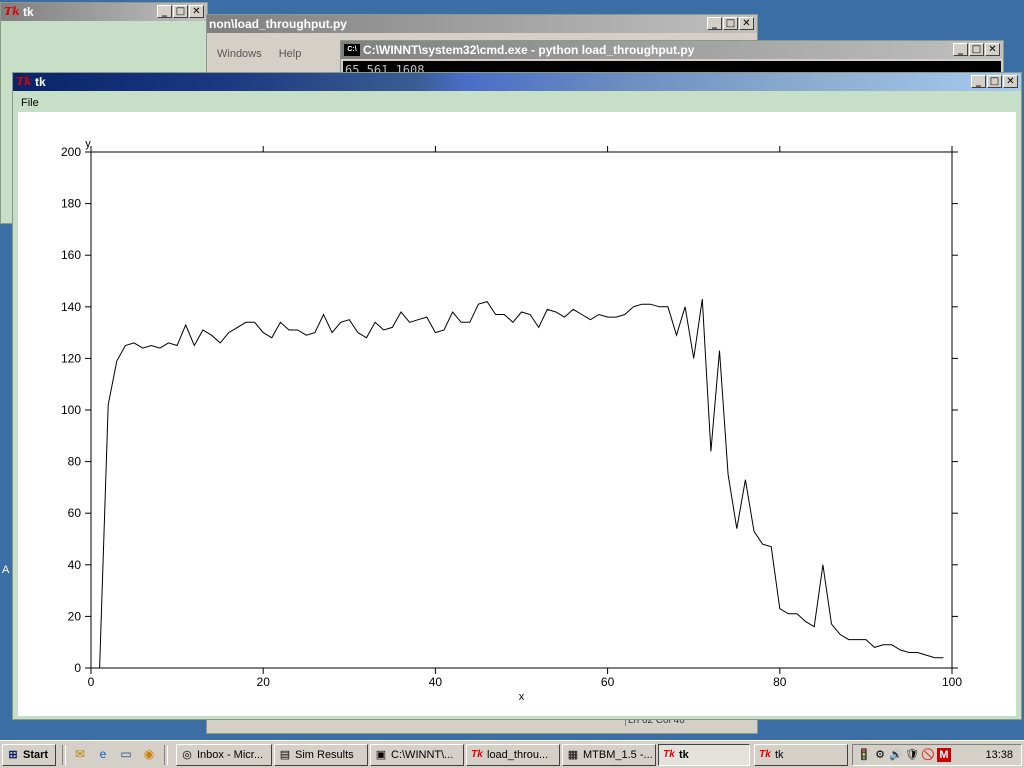 The width and height of the screenshot is (1024, 768). What do you see at coordinates (149, 754) in the screenshot?
I see `media-icon: ◉` at bounding box center [149, 754].